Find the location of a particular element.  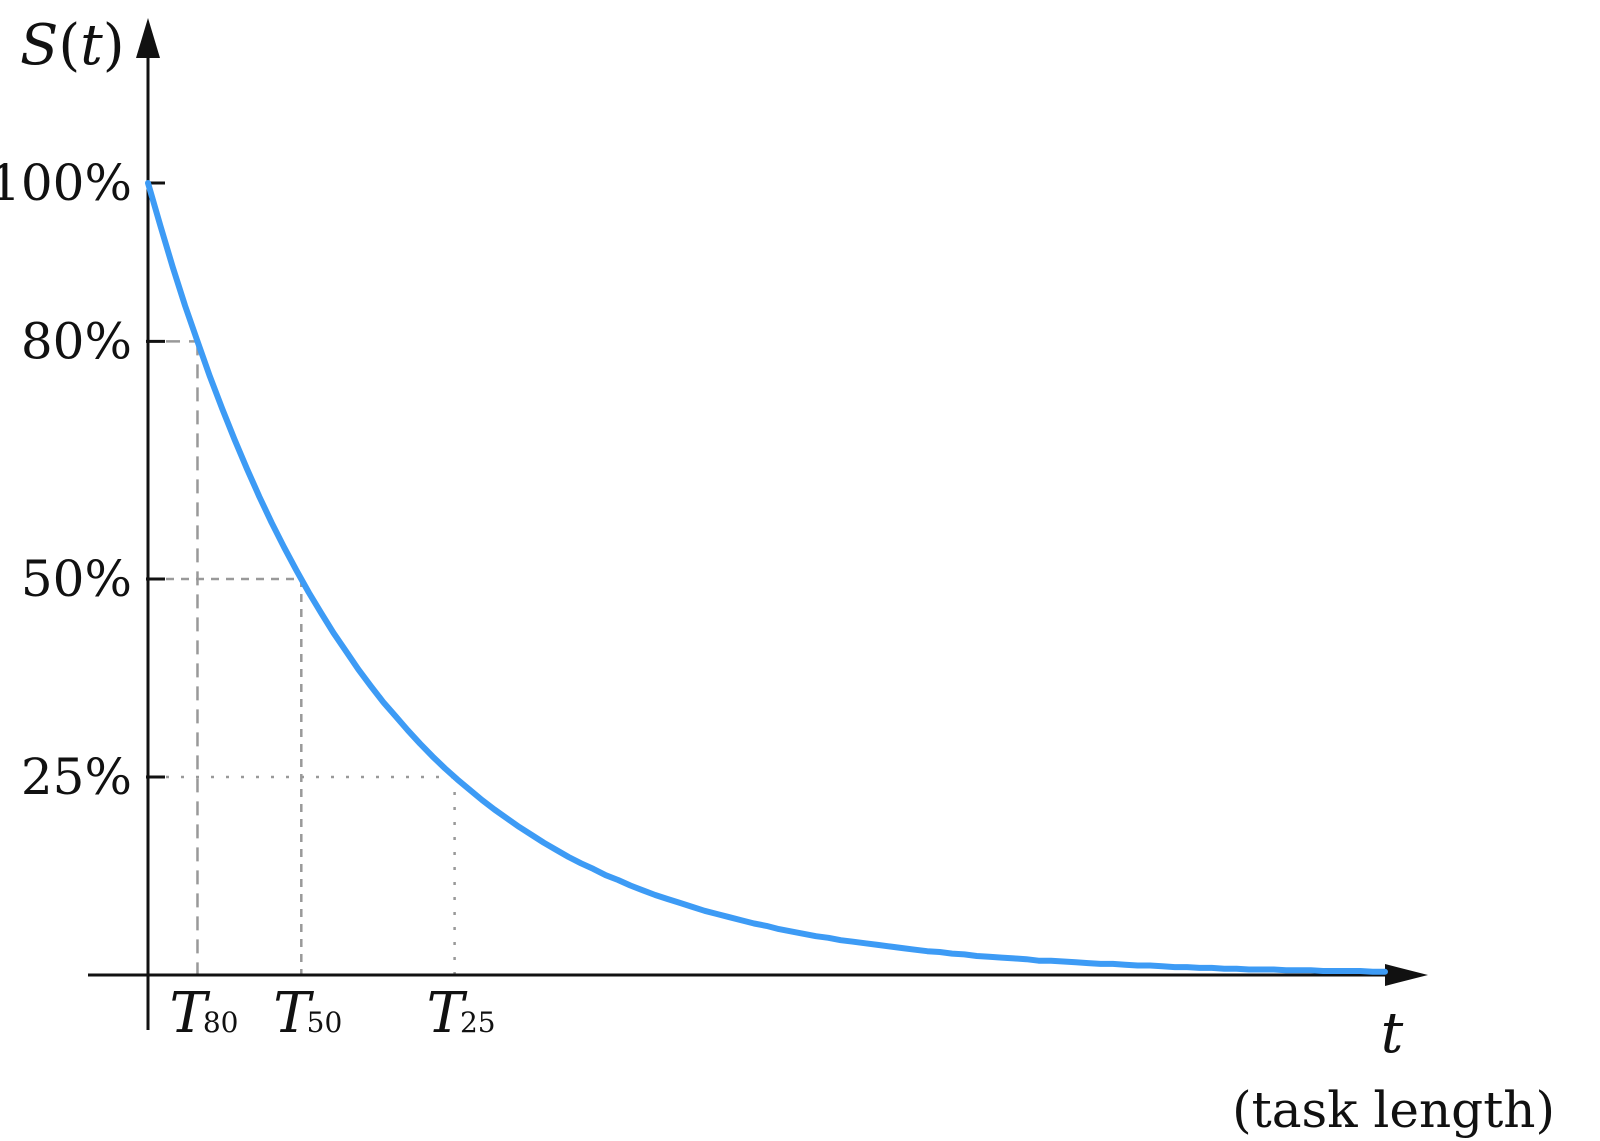

x-axis-label-unit: (task length) is located at coordinates (1393, 1110).